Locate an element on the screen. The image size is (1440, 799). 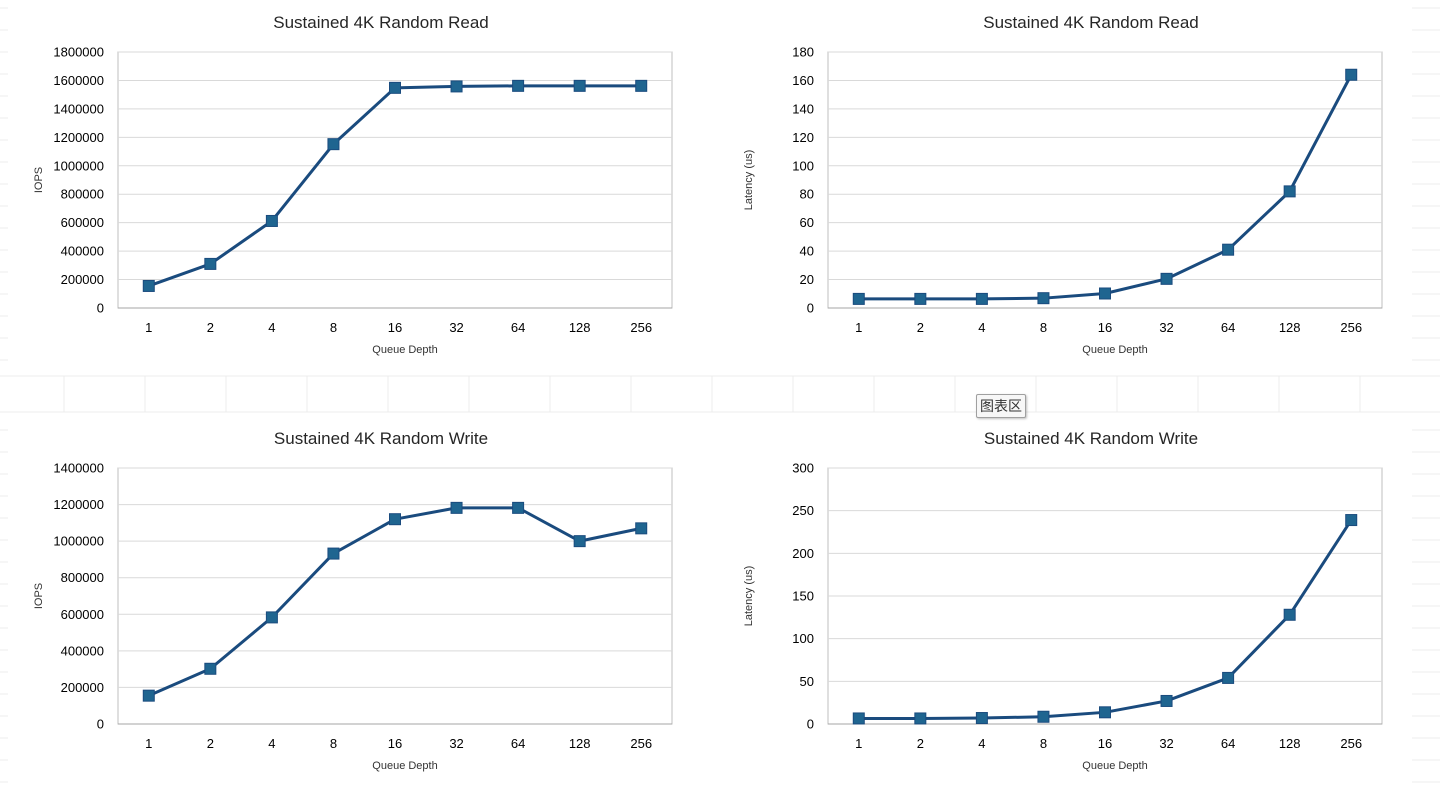
y-tick-label: 60 is located at coordinates (807, 222).